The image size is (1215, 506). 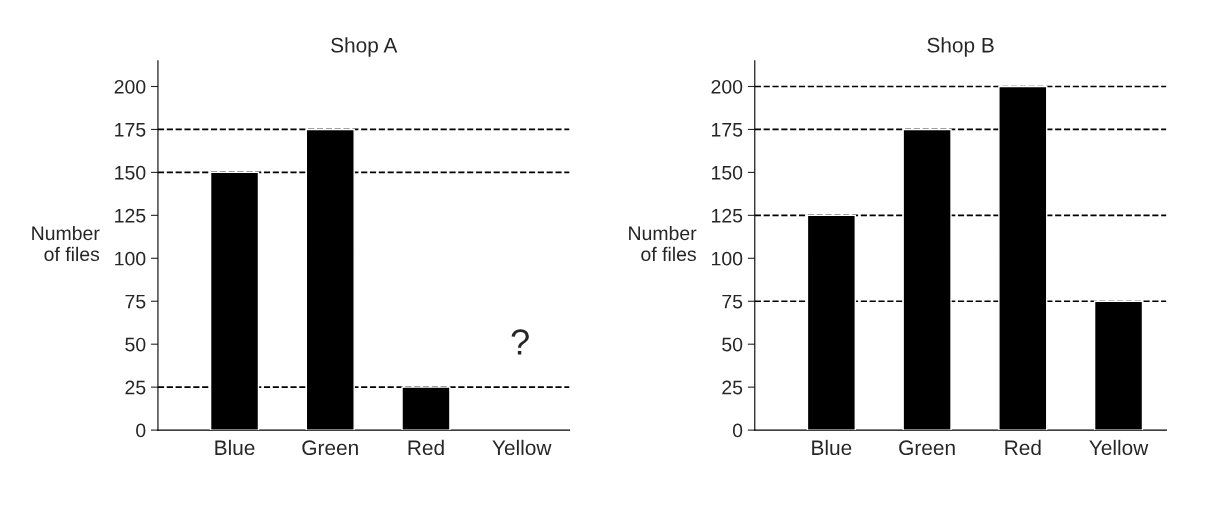 I want to click on annotation: ?, so click(x=520, y=342).